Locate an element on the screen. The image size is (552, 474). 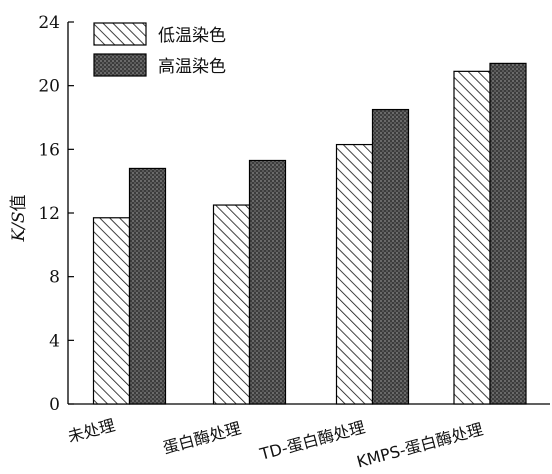
y-axis-label-italic: K/S is located at coordinates (19, 226).